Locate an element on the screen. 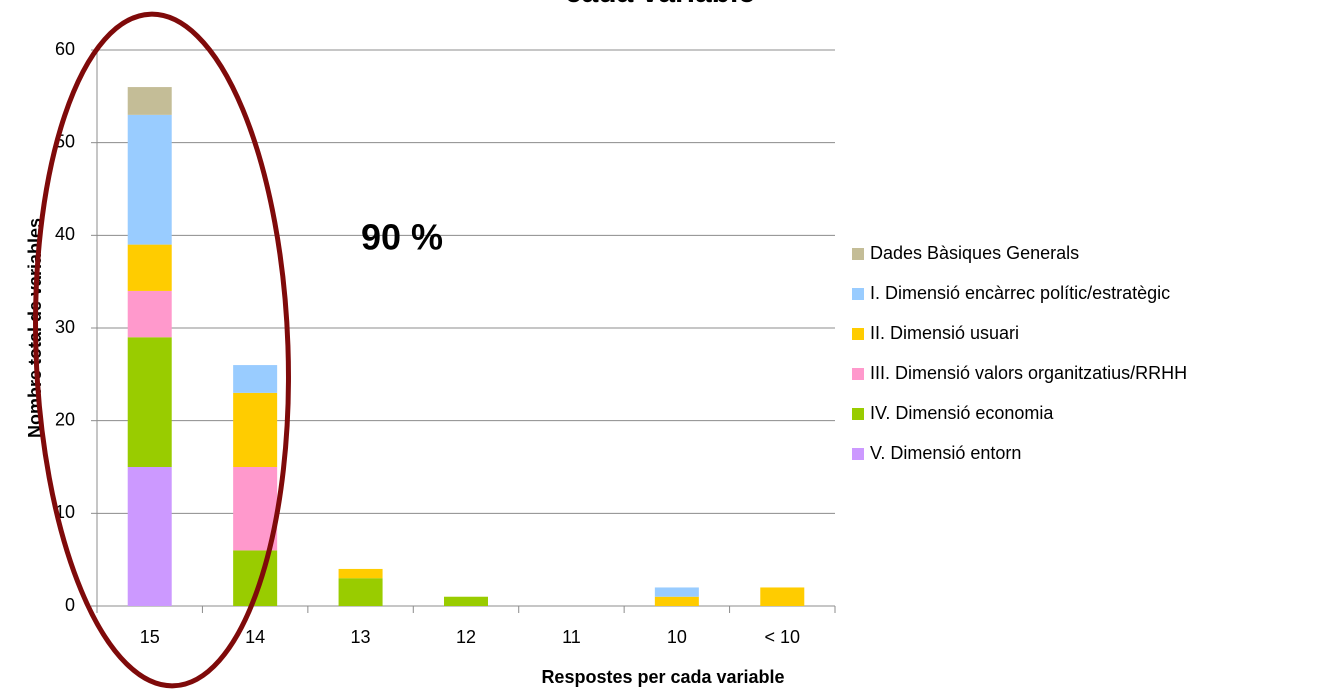 The width and height of the screenshot is (1326, 692). legend-label: Dades Bàsiques Generals is located at coordinates (974, 253).